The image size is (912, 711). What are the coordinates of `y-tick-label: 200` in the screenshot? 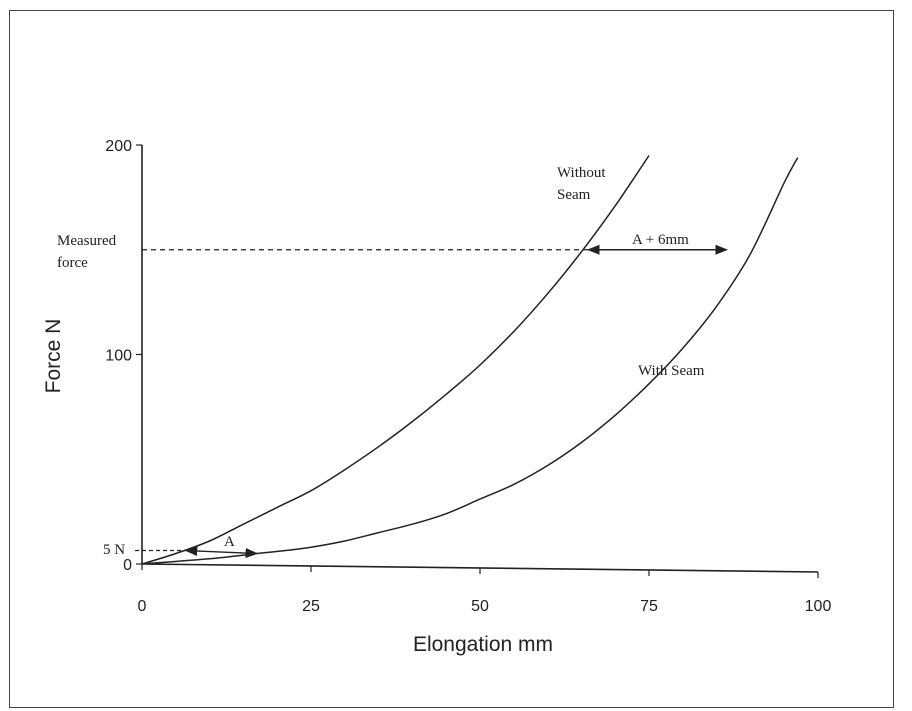 It's located at (118, 146).